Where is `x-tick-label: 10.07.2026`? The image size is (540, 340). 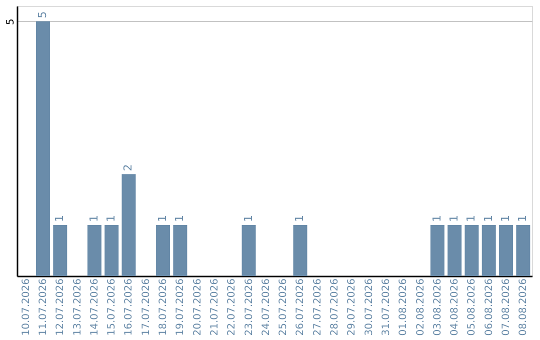
x-tick-label: 10.07.2026 is located at coordinates (26, 307).